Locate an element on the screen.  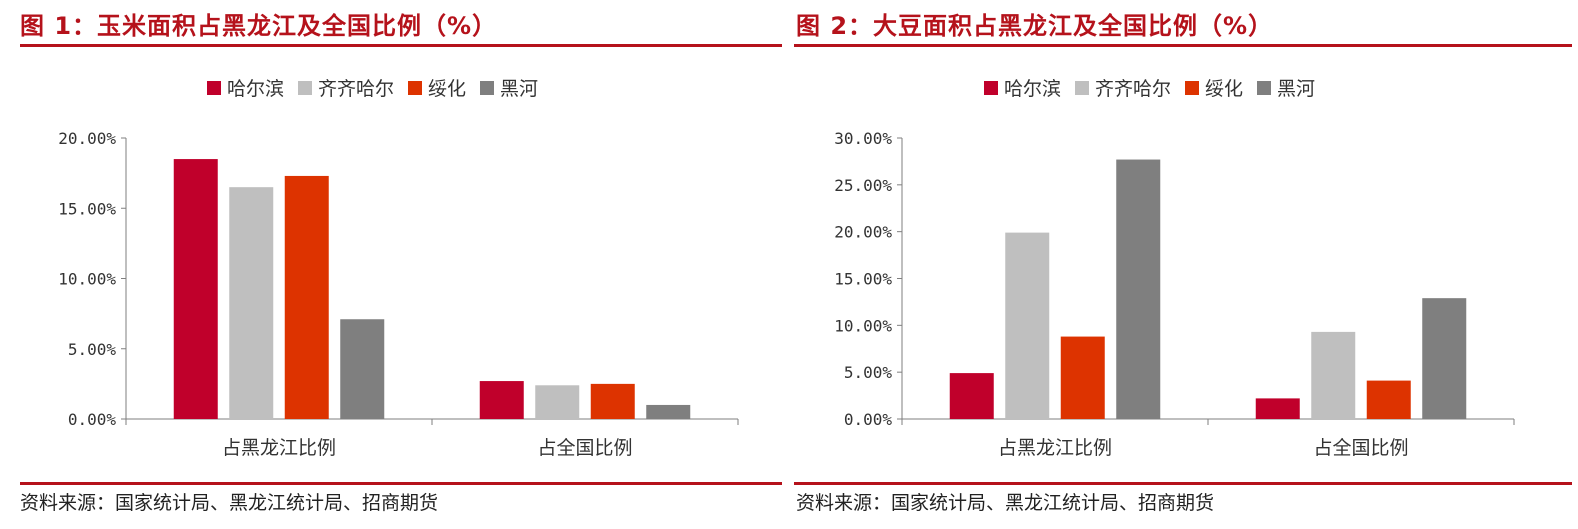
y-tick-label: 25.00% is located at coordinates (863, 185).